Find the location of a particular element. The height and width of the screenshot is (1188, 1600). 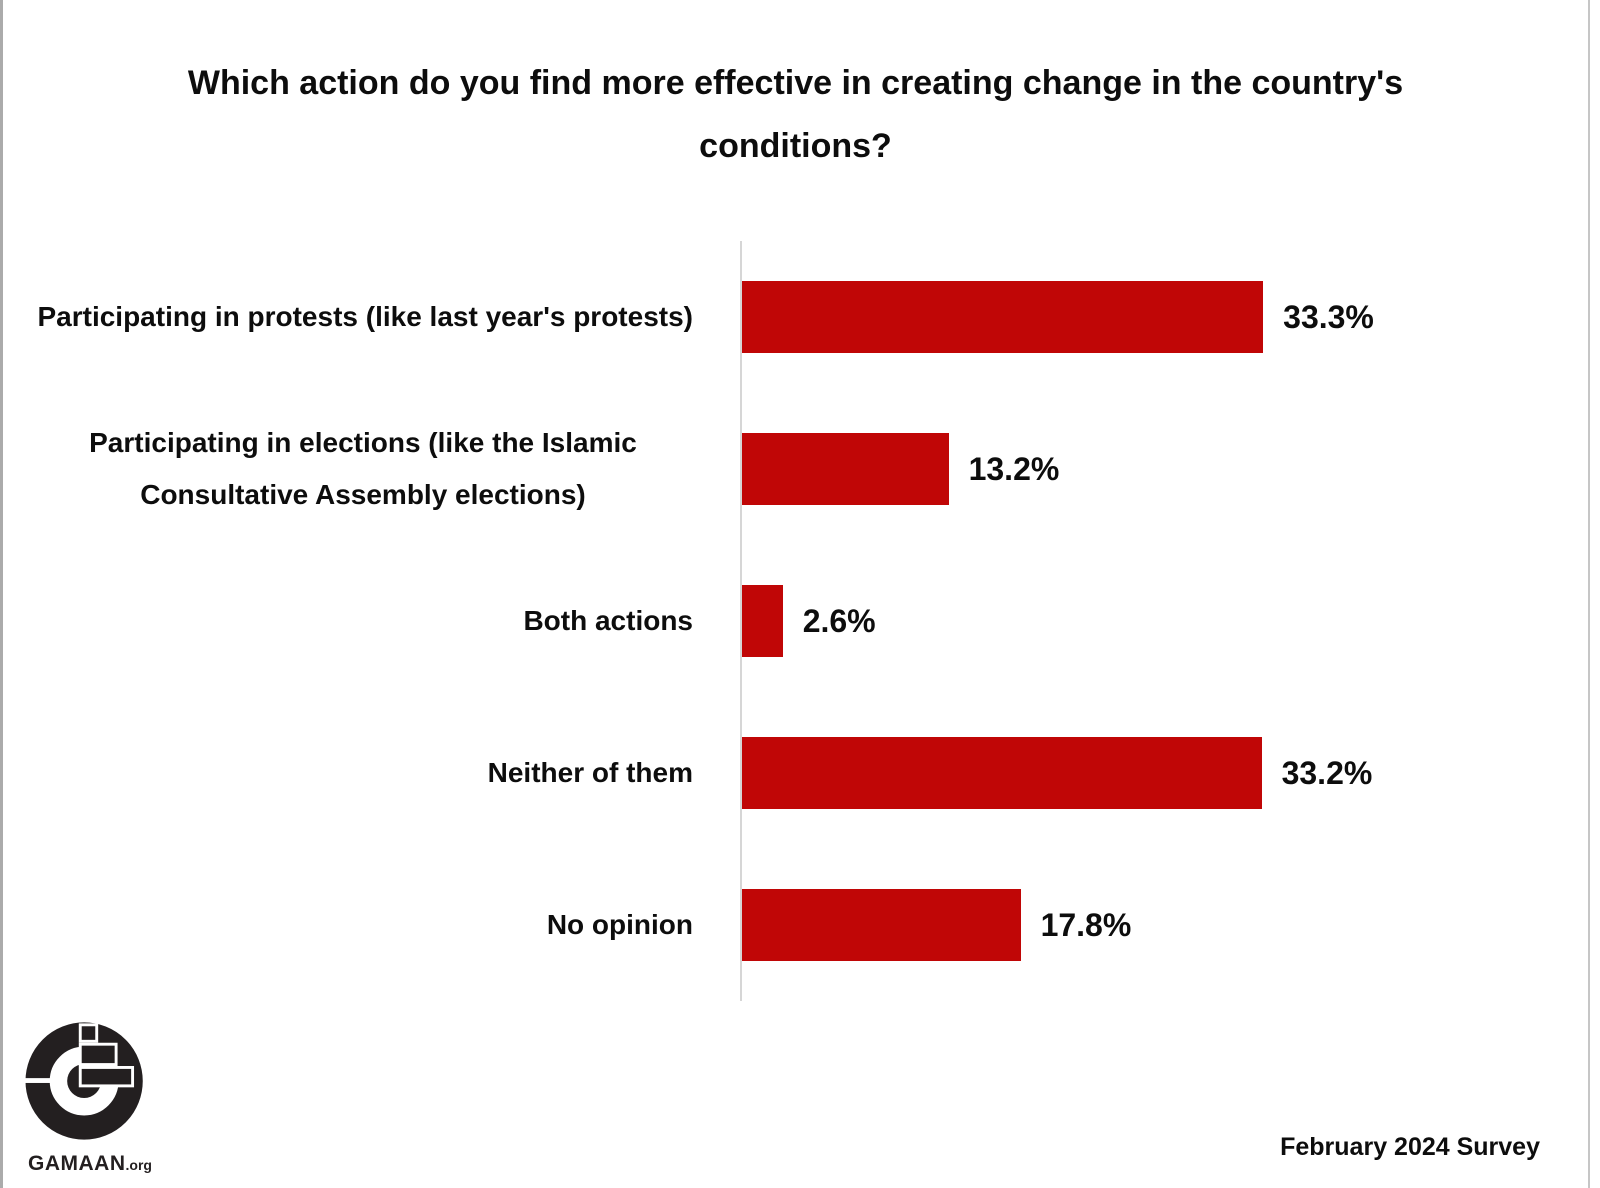

plot-area-row: 33.3% is located at coordinates (1164, 317).